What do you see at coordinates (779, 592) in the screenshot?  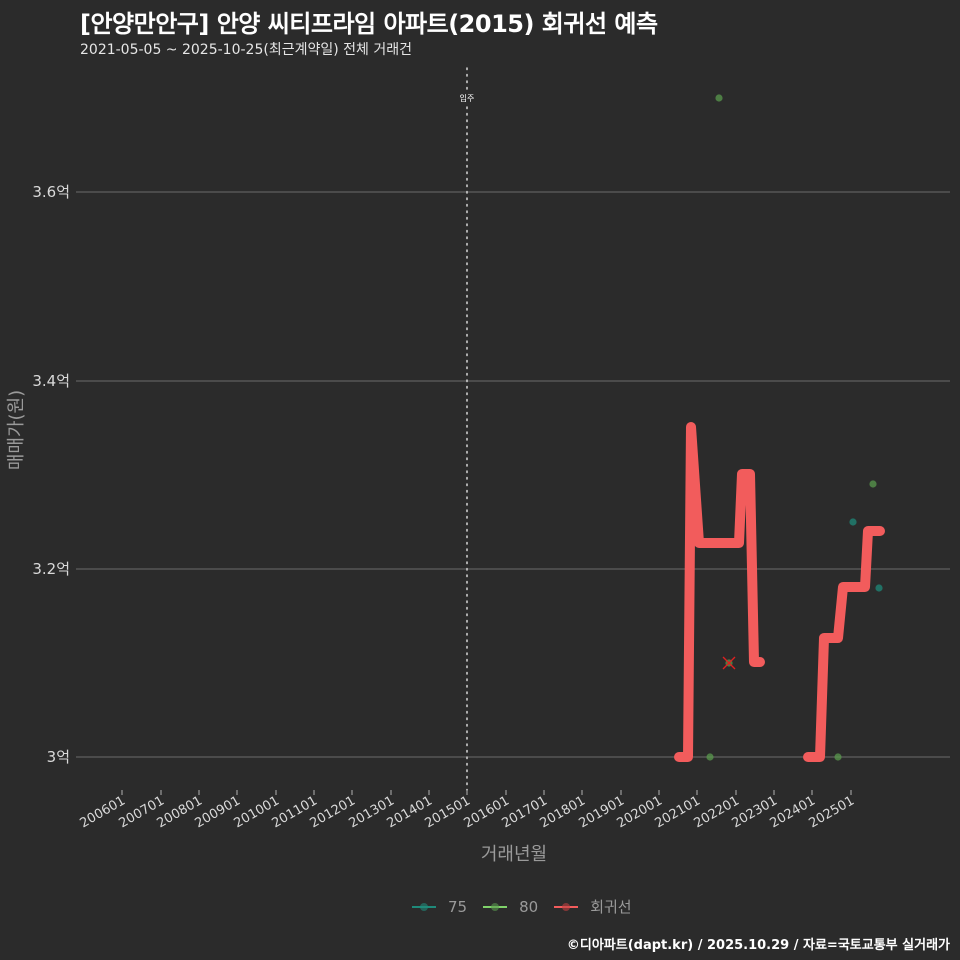 I see `regression-line` at bounding box center [779, 592].